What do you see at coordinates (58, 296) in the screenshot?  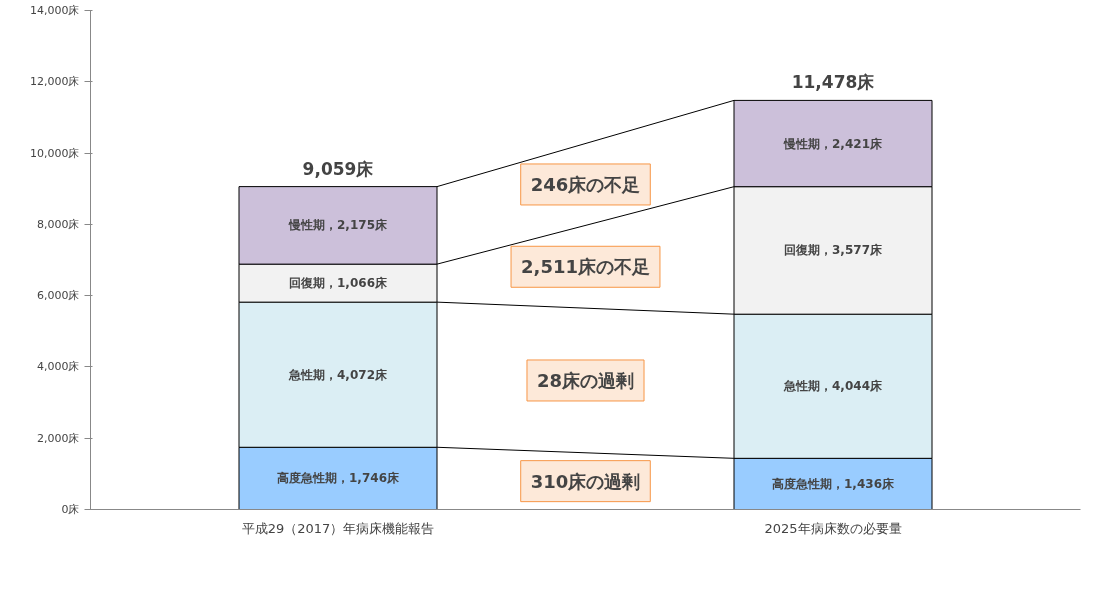 I see `y-tick-label: 6,000床` at bounding box center [58, 296].